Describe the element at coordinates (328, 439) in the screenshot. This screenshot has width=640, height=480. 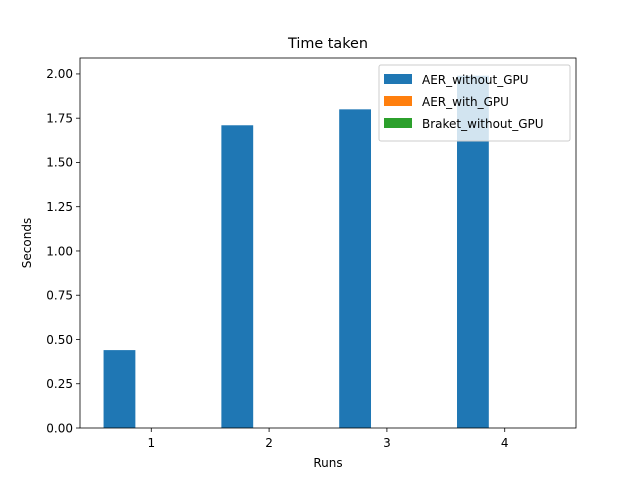
I see `x-axis: 1 2 3 4` at that location.